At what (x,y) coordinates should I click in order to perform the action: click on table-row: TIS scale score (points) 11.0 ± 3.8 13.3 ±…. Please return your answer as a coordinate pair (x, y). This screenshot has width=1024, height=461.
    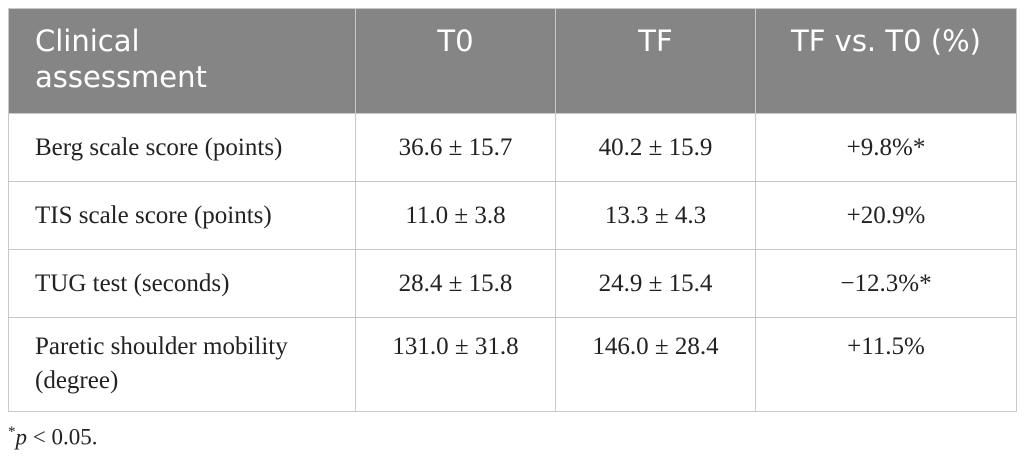
    Looking at the image, I should click on (512, 215).